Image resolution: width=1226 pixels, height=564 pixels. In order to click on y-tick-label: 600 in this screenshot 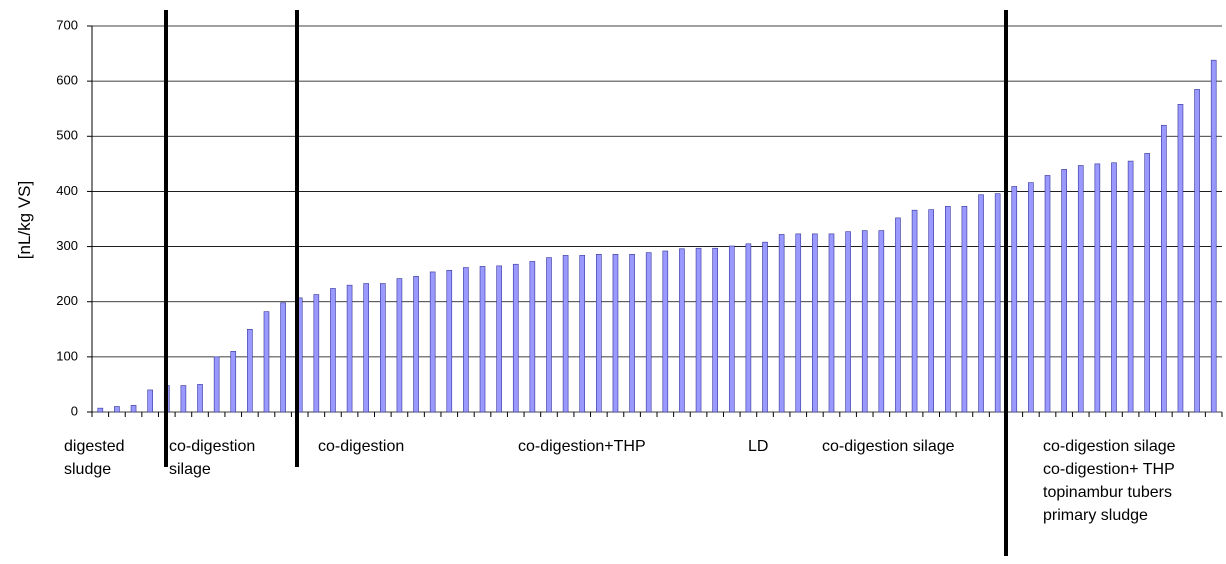, I will do `click(67, 80)`.